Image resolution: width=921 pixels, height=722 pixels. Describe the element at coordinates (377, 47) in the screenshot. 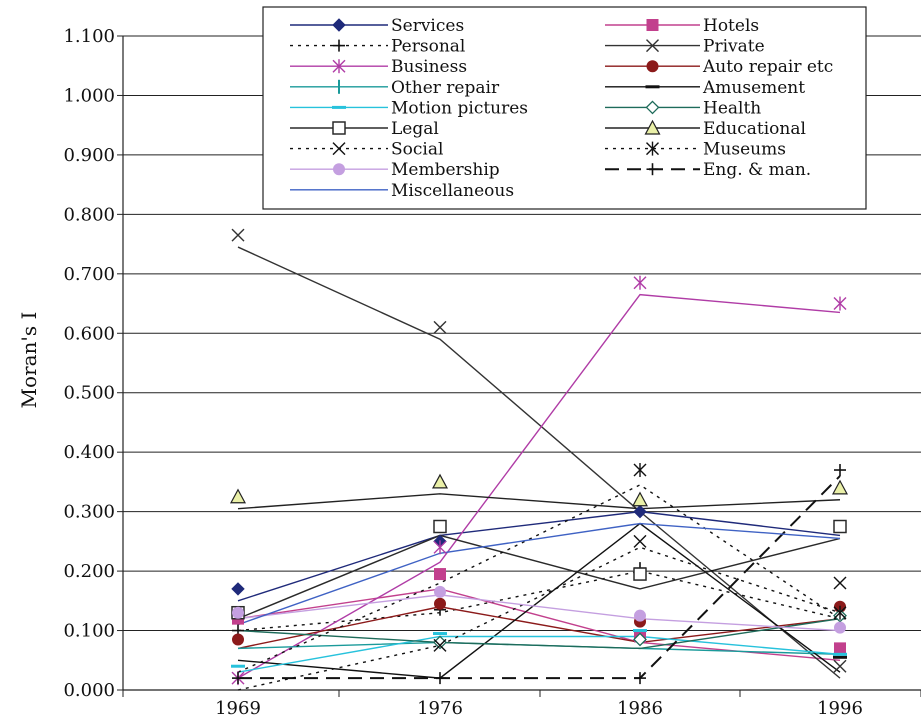

I see `legend-item: Personal` at that location.